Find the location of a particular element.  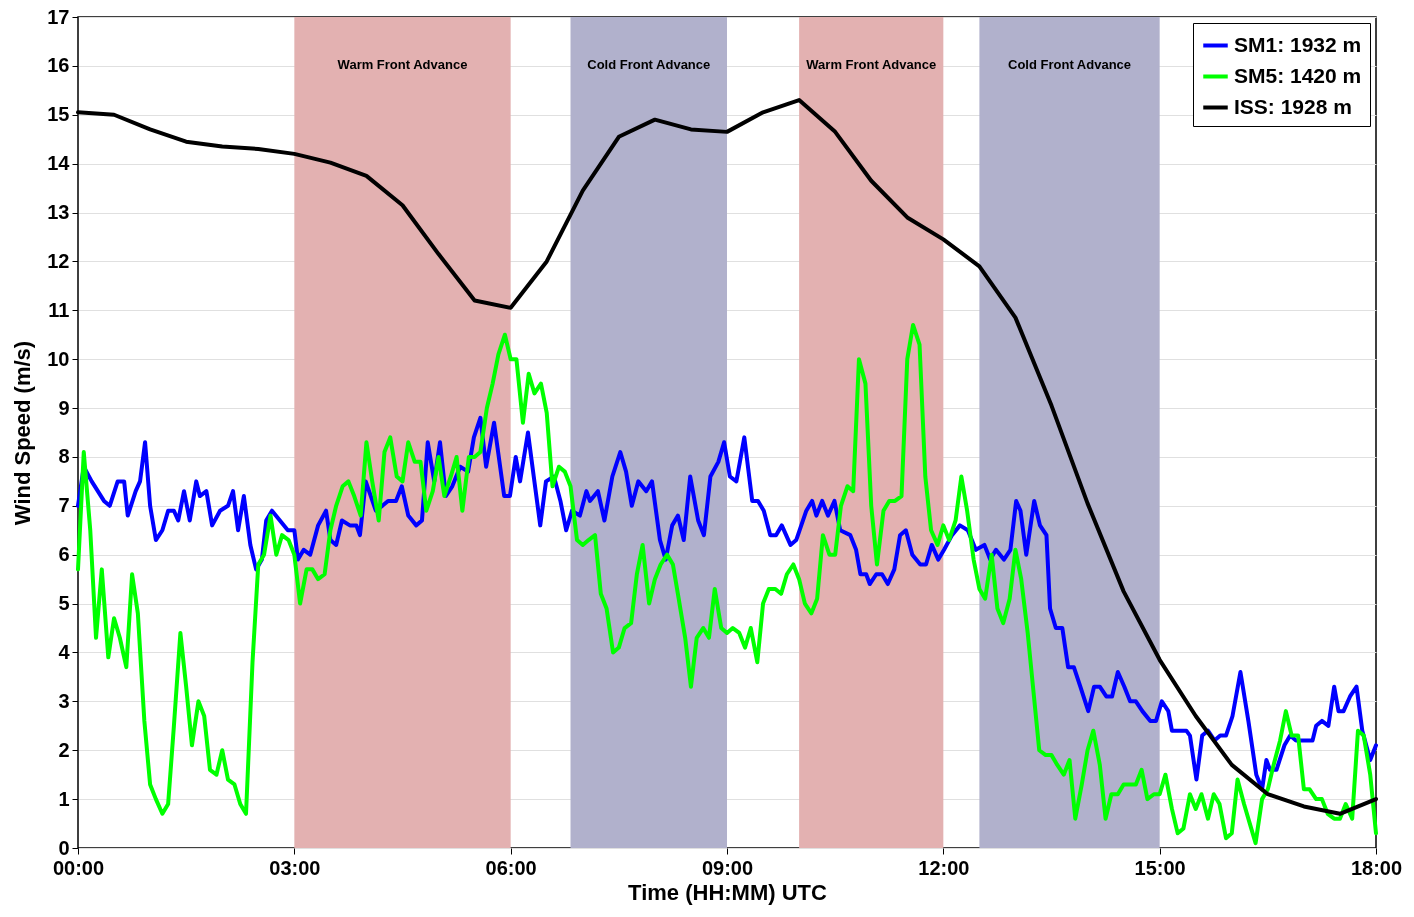

y-tick-label: 12 is located at coordinates (58, 260).